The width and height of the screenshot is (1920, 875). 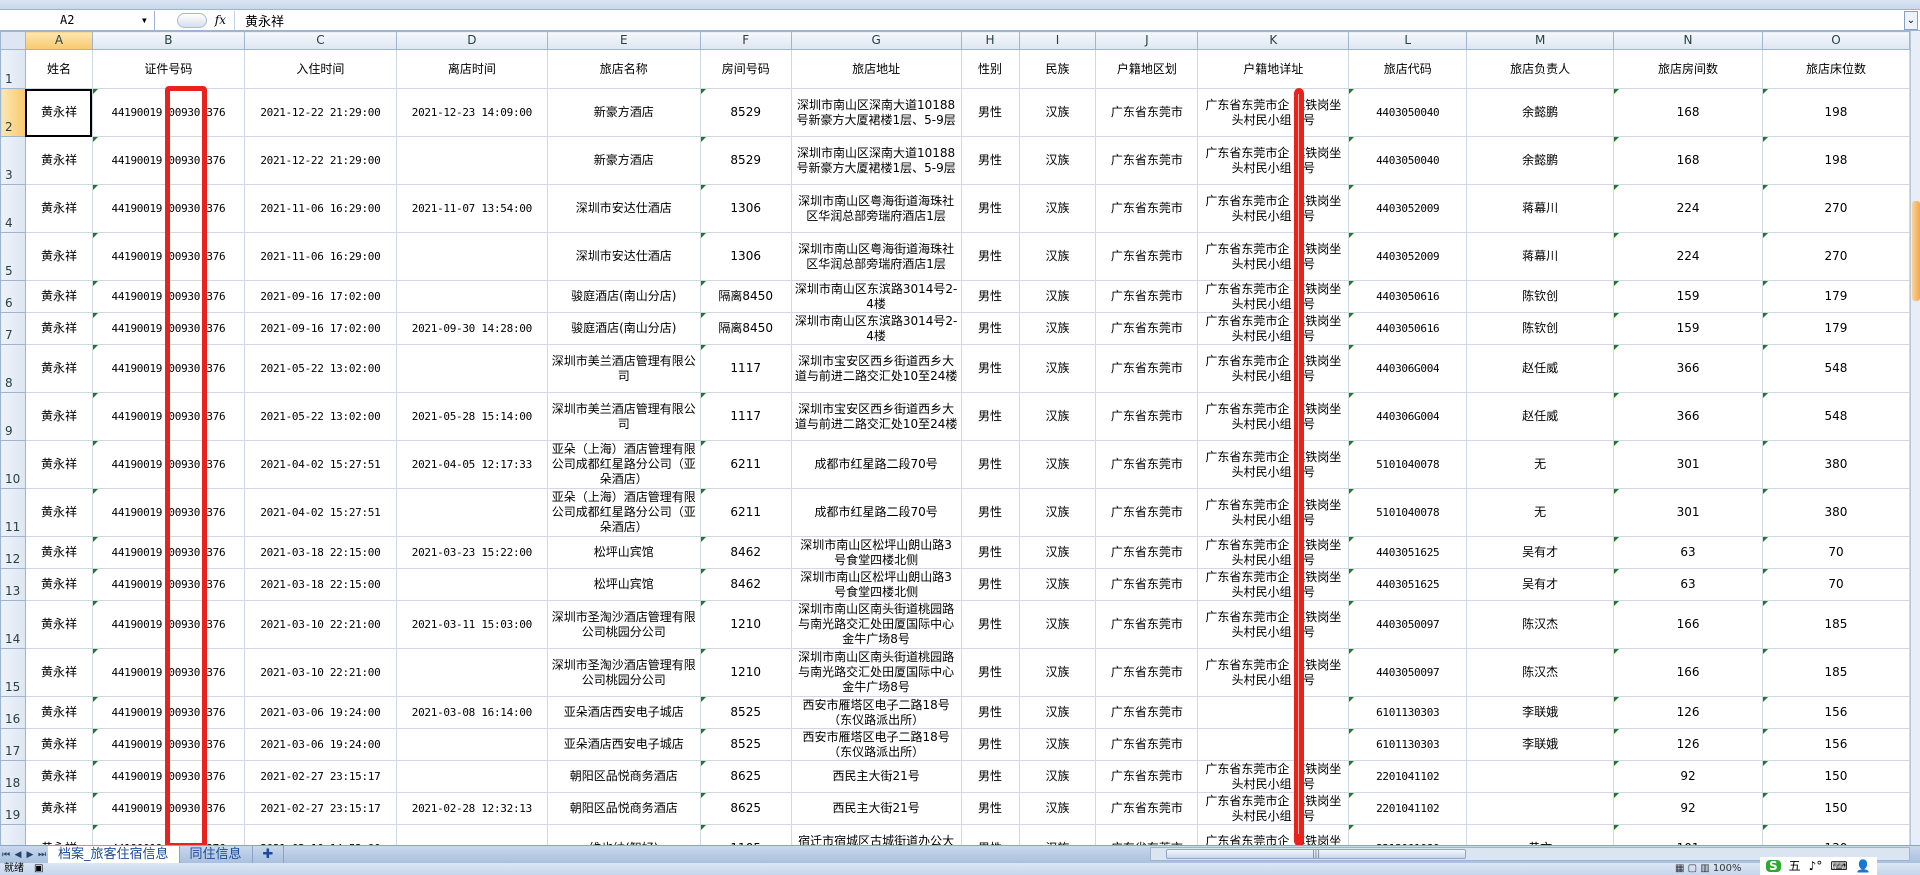 I want to click on cell-f: 1306, so click(x=745, y=256).